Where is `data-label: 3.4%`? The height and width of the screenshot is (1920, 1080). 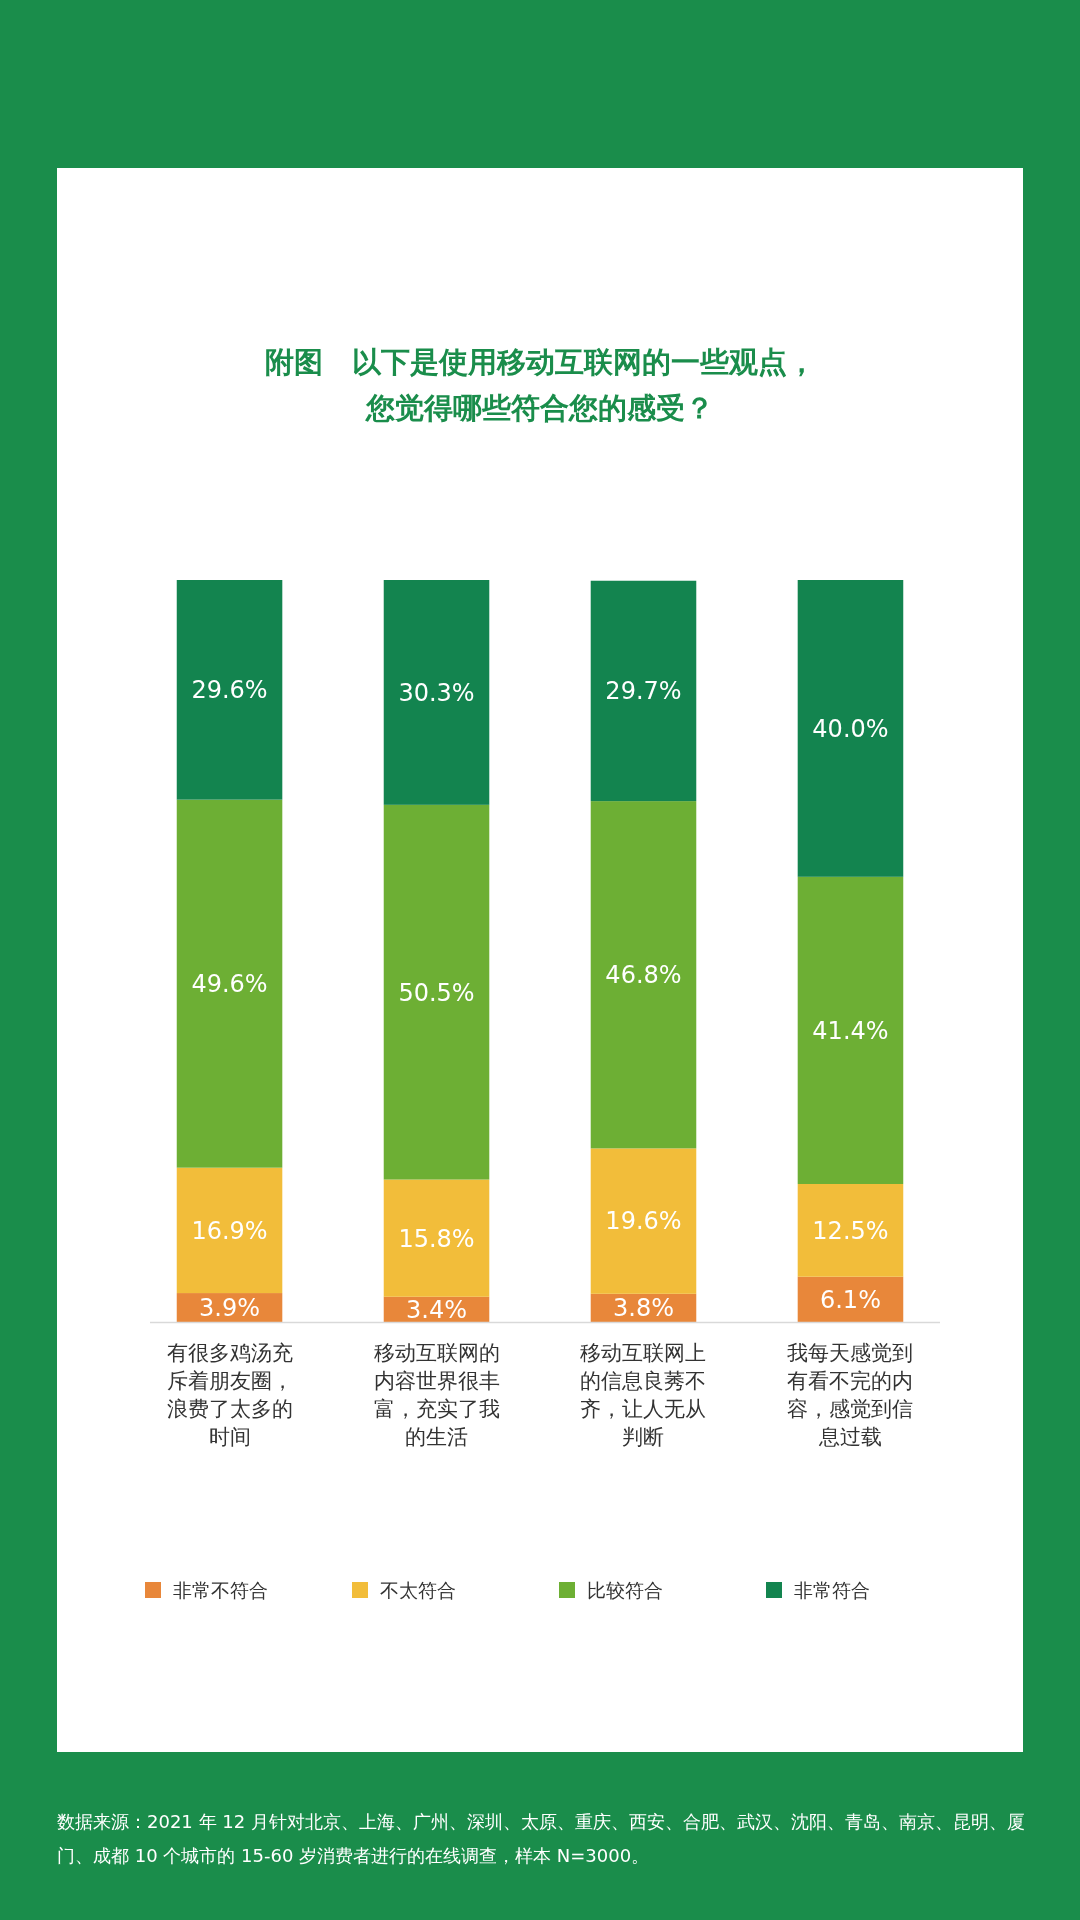
data-label: 3.4% is located at coordinates (436, 1309).